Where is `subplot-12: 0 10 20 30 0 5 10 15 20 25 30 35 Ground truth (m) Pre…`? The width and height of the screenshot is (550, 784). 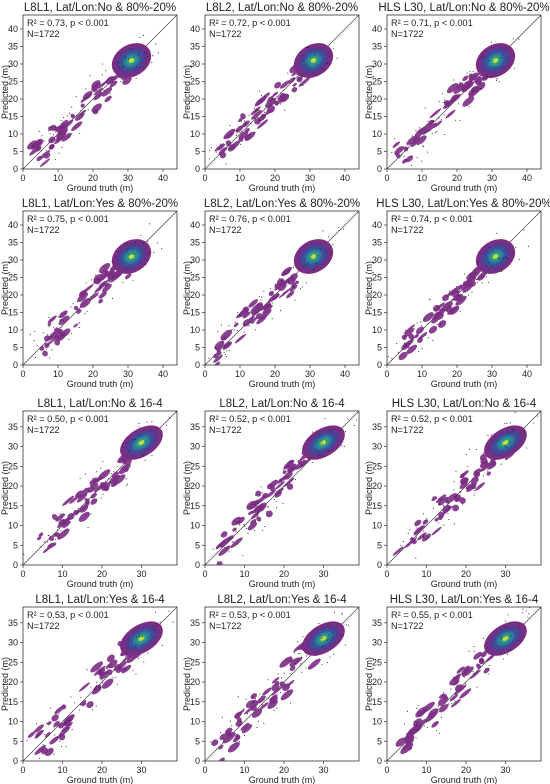
subplot-12: 0 10 20 30 0 5 10 15 20 25 30 35 Ground truth (m) Pre… is located at coordinates (453, 689).